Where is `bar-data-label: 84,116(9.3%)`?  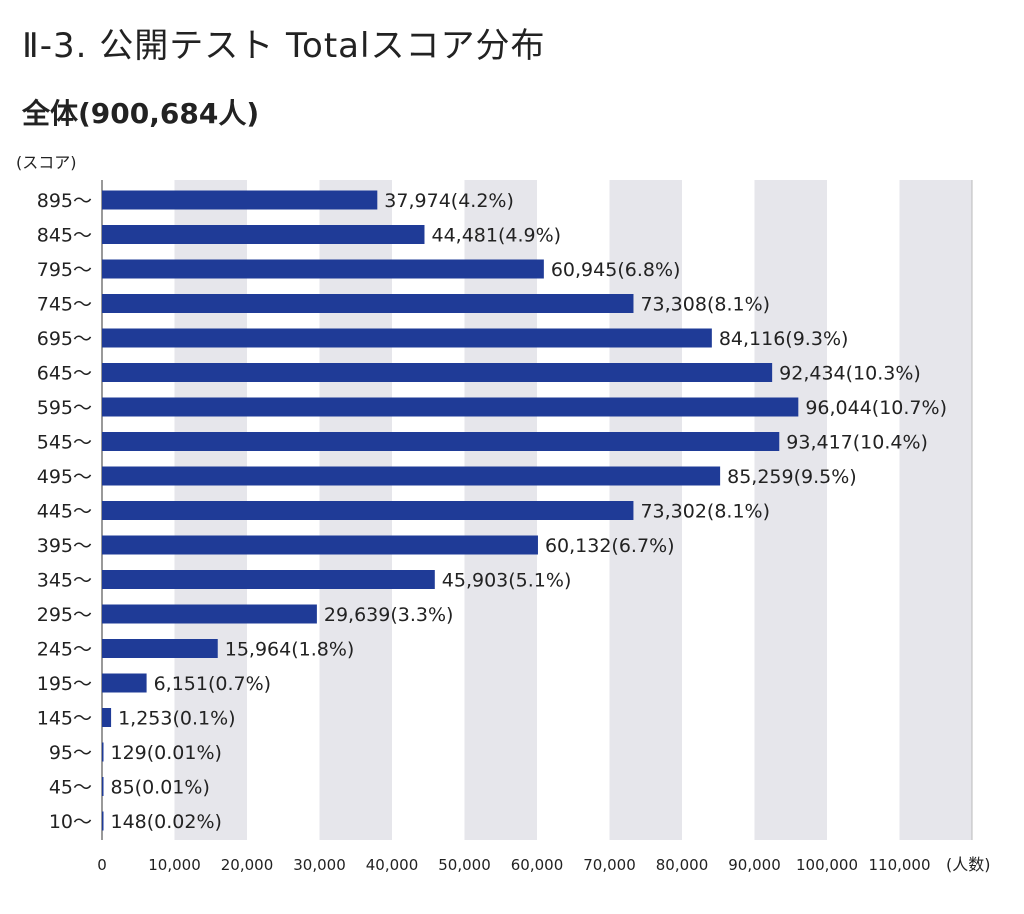
bar-data-label: 84,116(9.3%) is located at coordinates (784, 339).